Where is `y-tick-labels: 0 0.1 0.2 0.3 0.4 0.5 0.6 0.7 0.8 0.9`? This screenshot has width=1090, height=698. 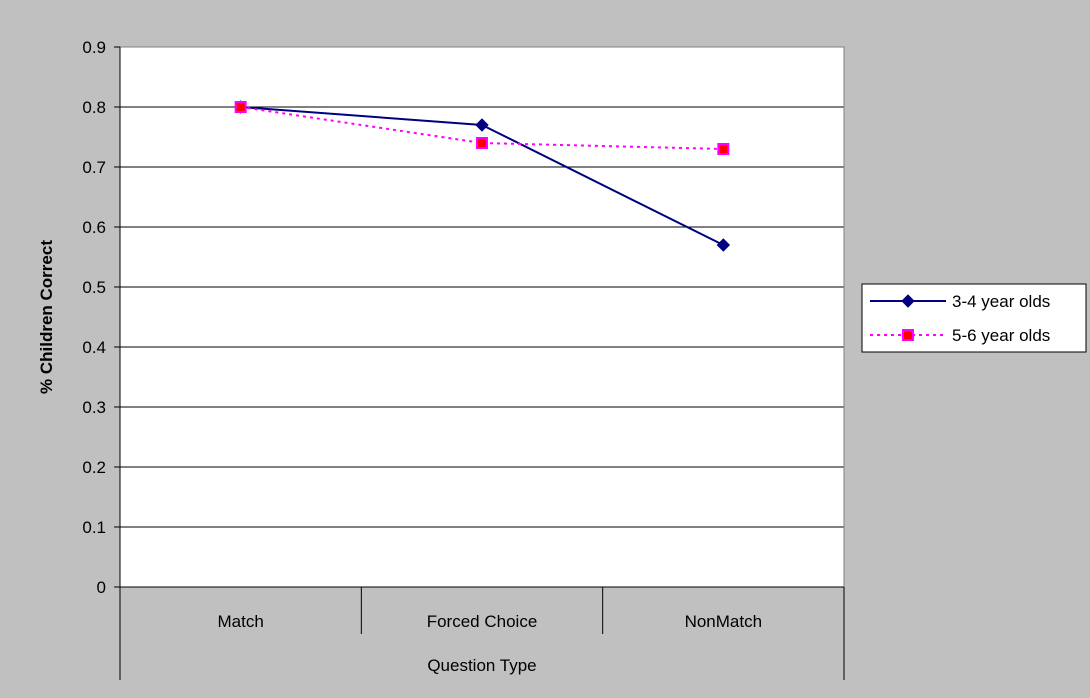
y-tick-labels: 0 0.1 0.2 0.3 0.4 0.5 0.6 0.7 0.8 0.9 is located at coordinates (94, 317).